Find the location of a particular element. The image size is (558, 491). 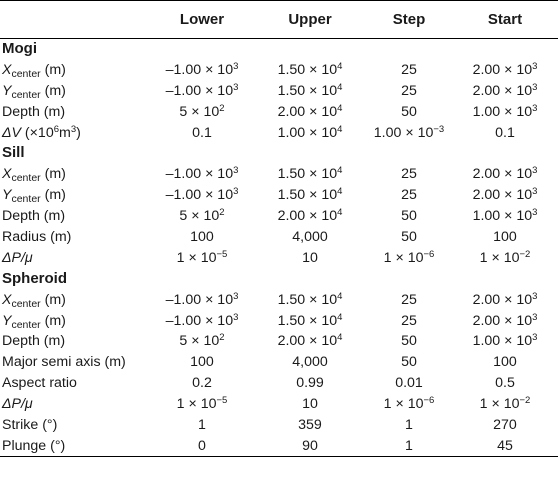

value-cell: 1.00 × 10⁻³ is located at coordinates (409, 132).